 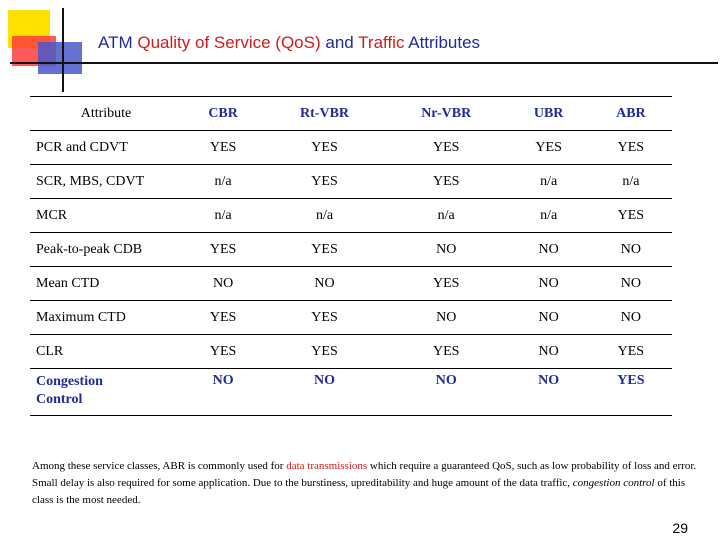 I want to click on title-qos: Quality of Service (QoS), so click(x=229, y=42).